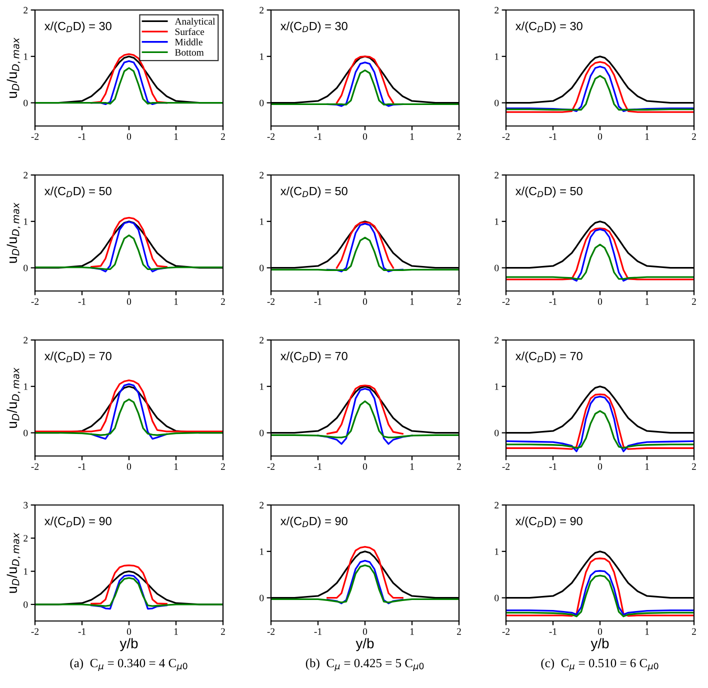  I want to click on text: (a) C$_{μ}$ = 0.340 = 4 C$_{μ0}$, so click(129, 665).